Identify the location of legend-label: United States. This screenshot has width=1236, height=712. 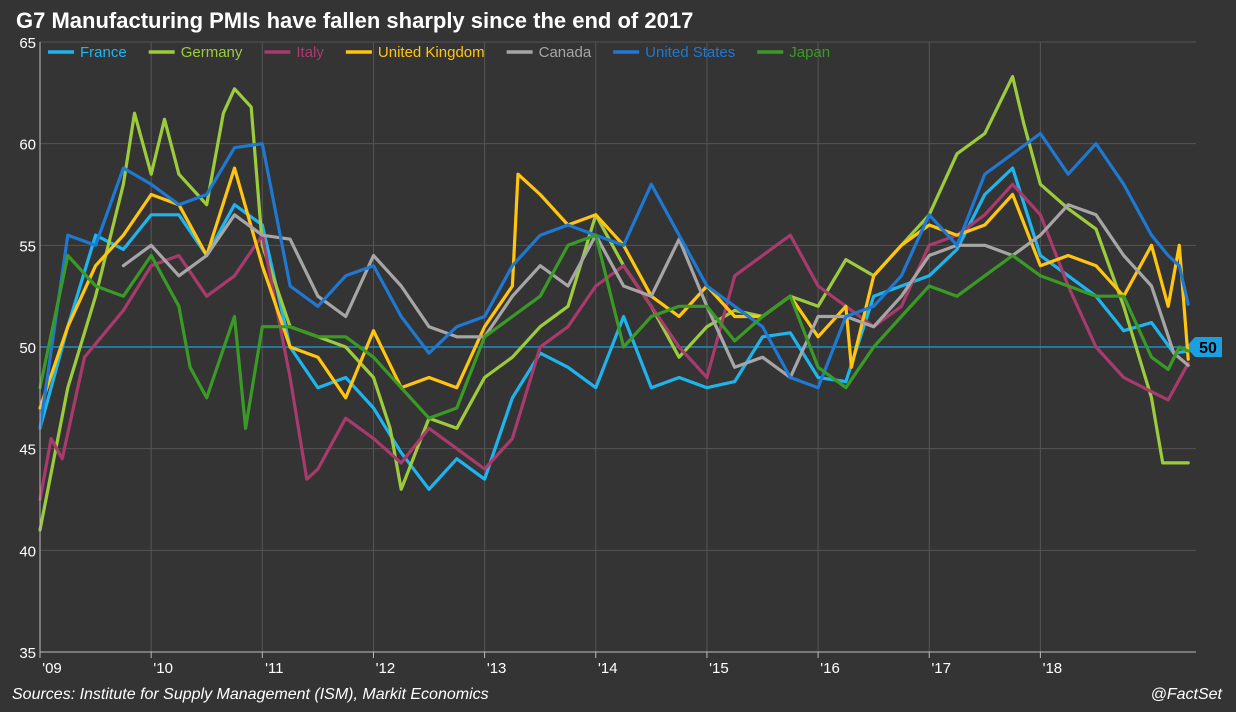
(690, 52).